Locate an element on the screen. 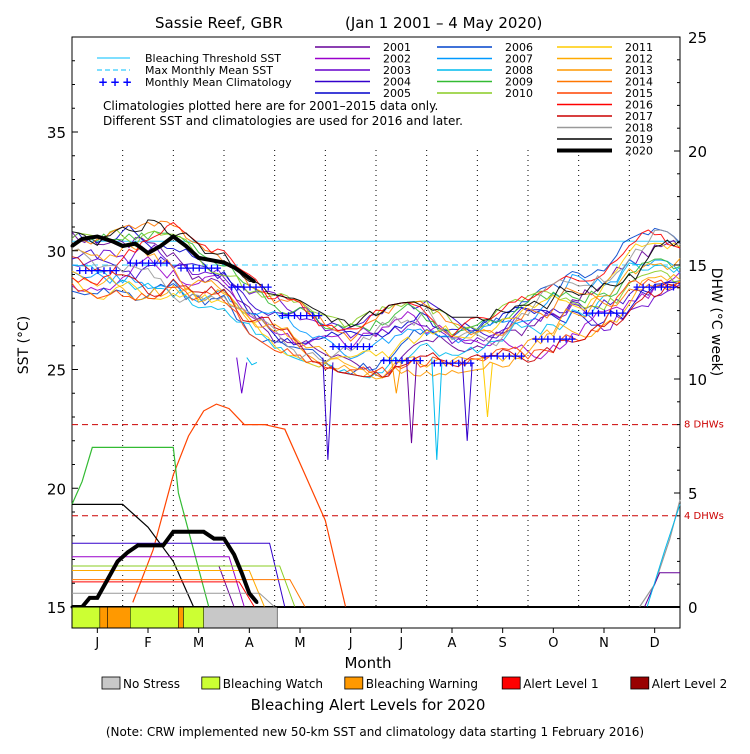  sst-series-2012 is located at coordinates (376, 325).